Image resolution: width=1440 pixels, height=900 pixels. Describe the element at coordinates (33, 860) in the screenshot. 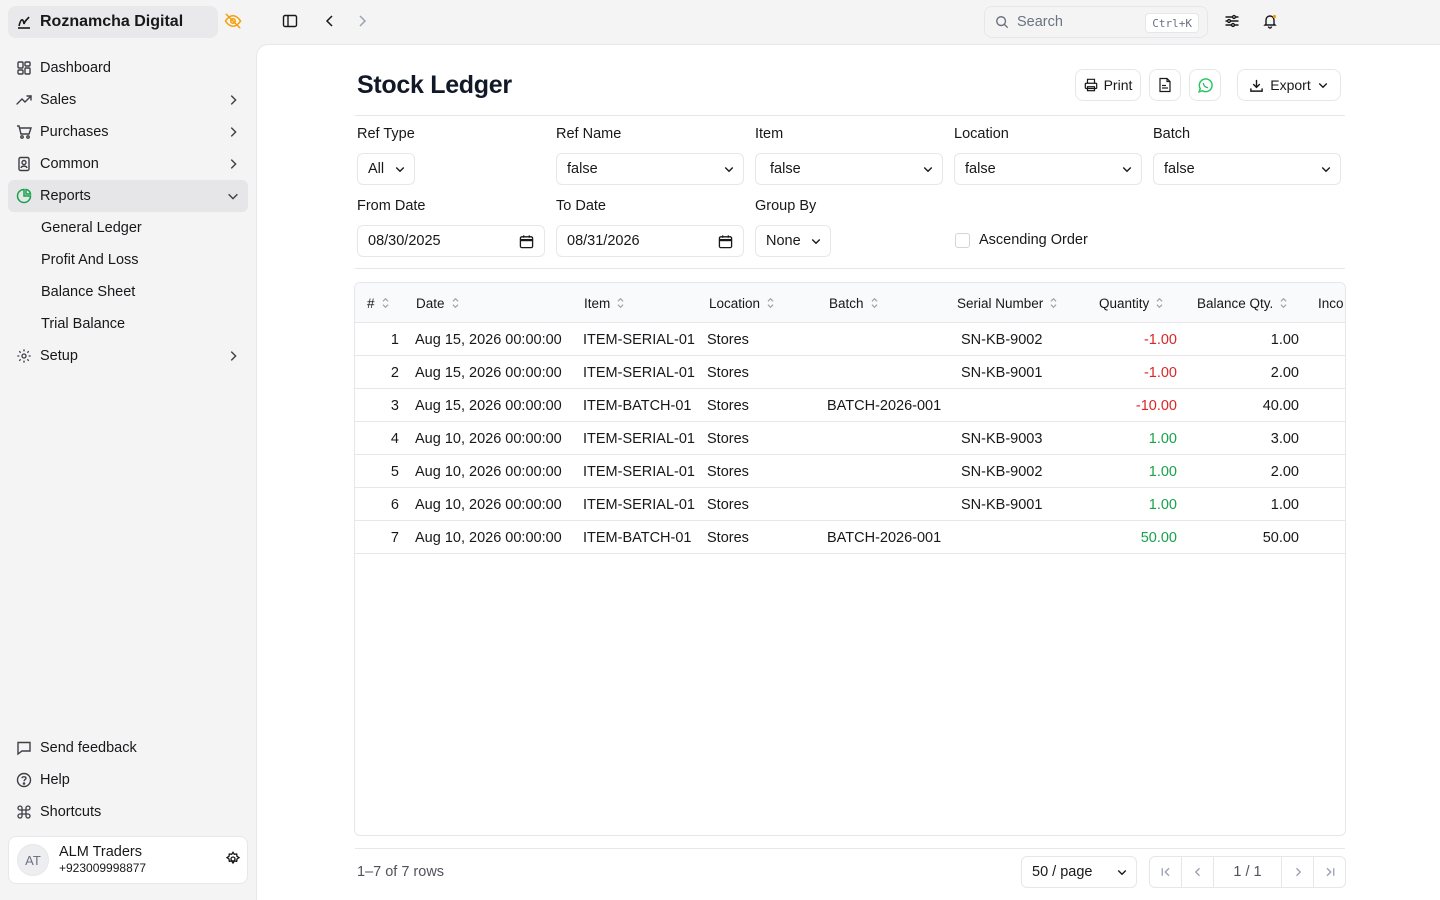

I see `avatar: AT` at that location.